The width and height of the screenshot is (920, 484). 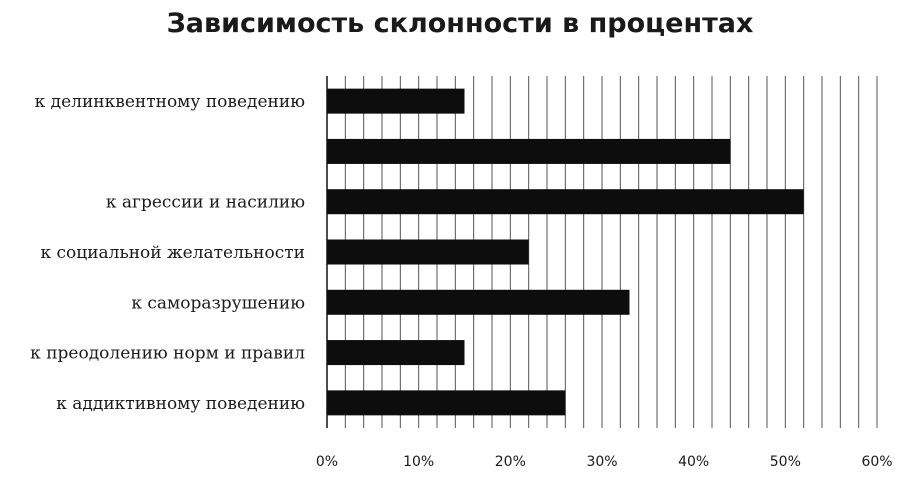 I want to click on x-tick-label: 60%, so click(x=876, y=462).